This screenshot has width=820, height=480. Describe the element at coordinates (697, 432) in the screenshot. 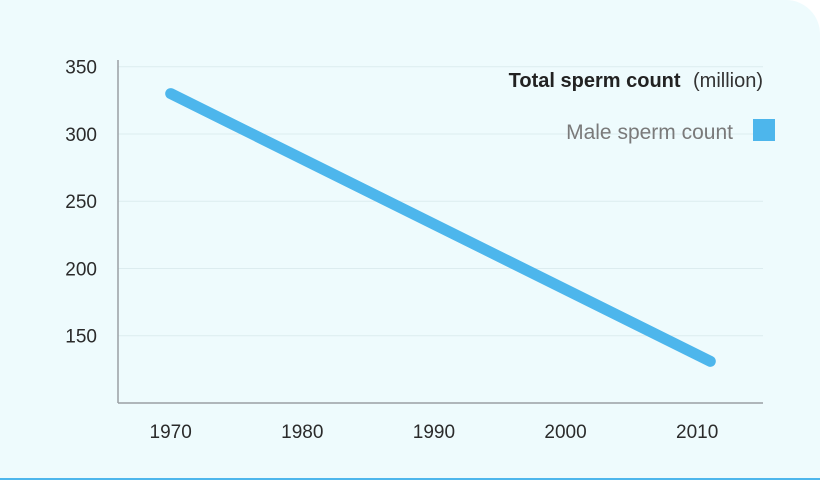

I see `x-tick-label: 2010` at that location.